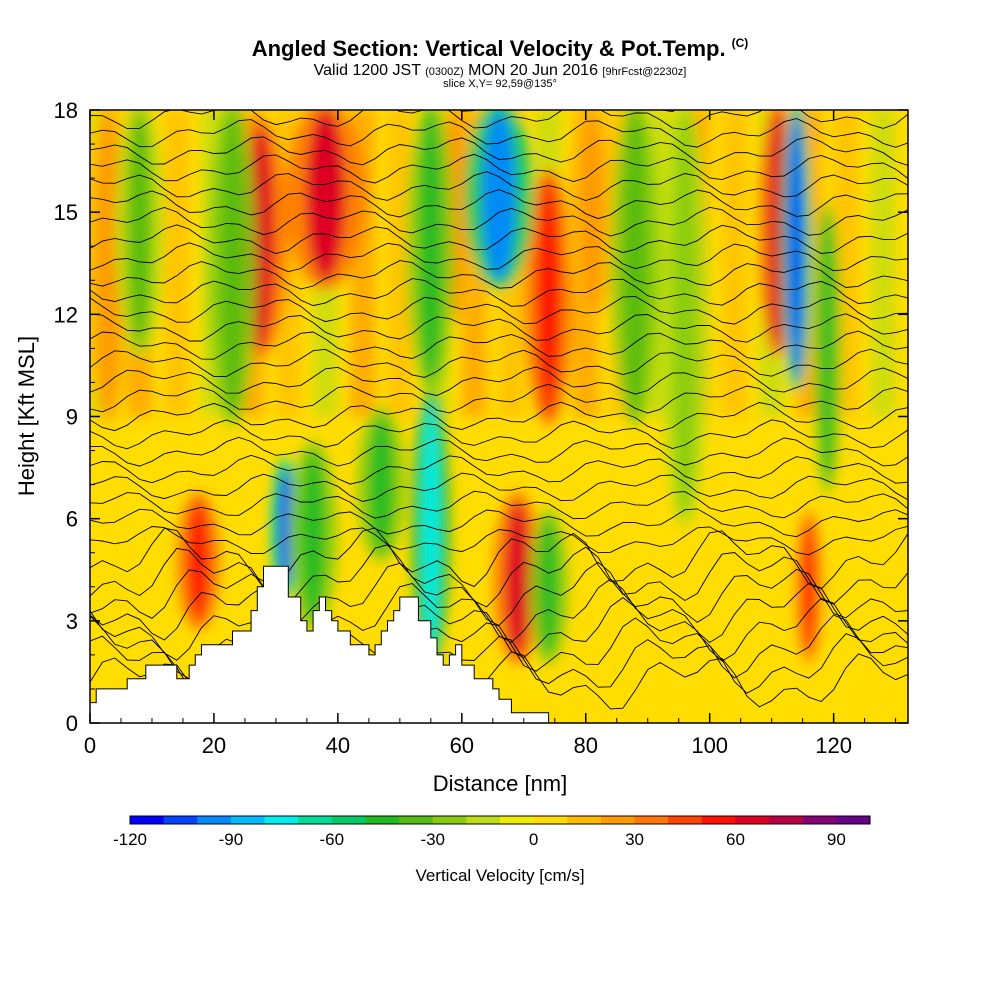 This screenshot has height=1000, width=1000. What do you see at coordinates (735, 839) in the screenshot?
I see `colorbar-tick-label: 60` at bounding box center [735, 839].